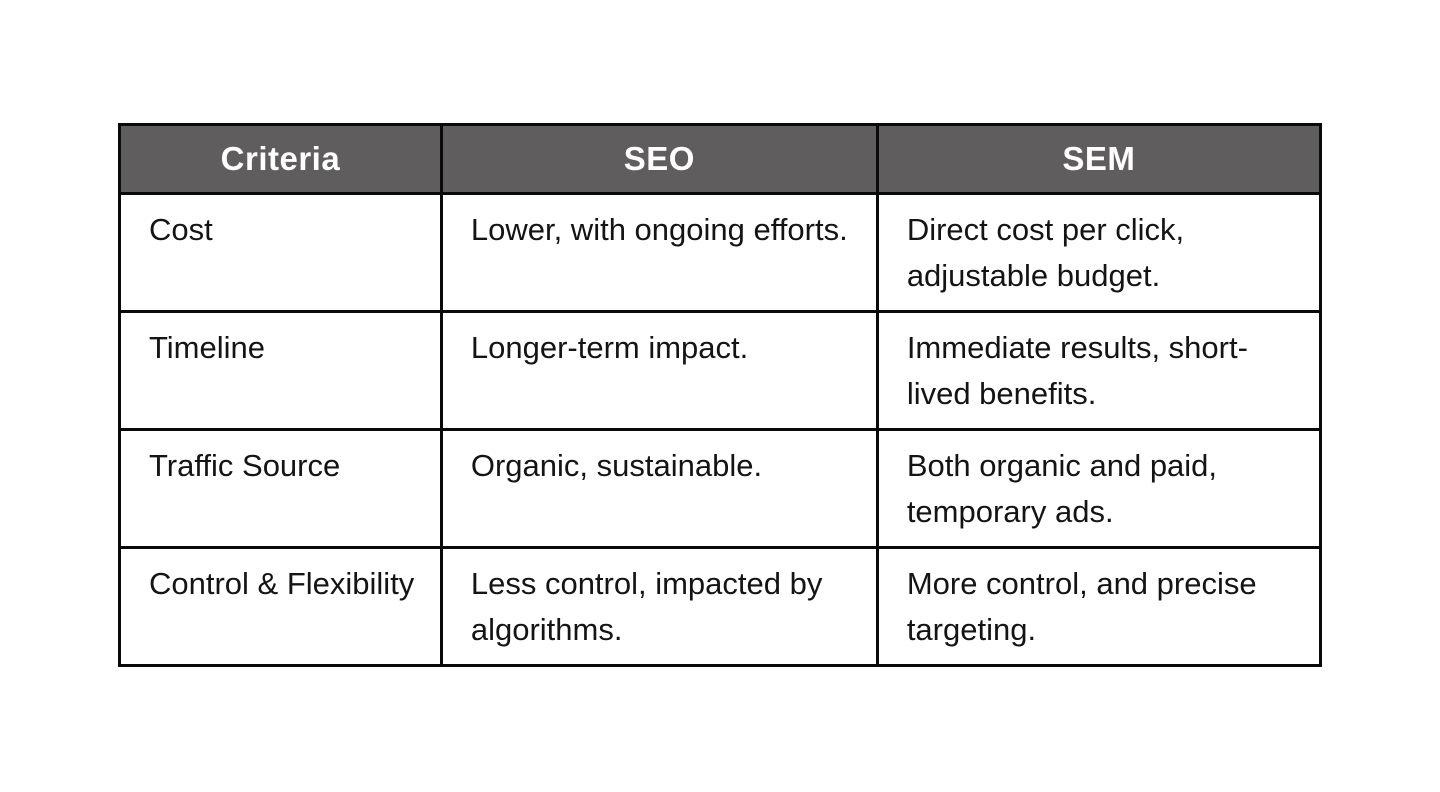 The width and height of the screenshot is (1440, 792). What do you see at coordinates (659, 252) in the screenshot?
I see `cell-seo-cost: Lower, with ongoing efforts.` at bounding box center [659, 252].